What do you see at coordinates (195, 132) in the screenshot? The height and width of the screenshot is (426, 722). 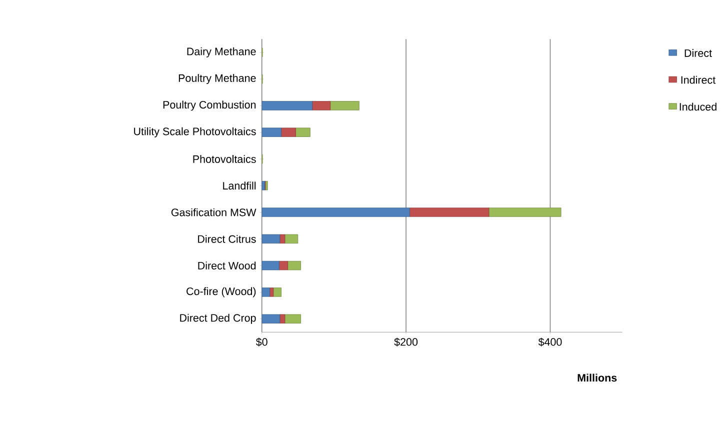 I see `y-tick-label: Utility Scale Photovoltaics` at bounding box center [195, 132].